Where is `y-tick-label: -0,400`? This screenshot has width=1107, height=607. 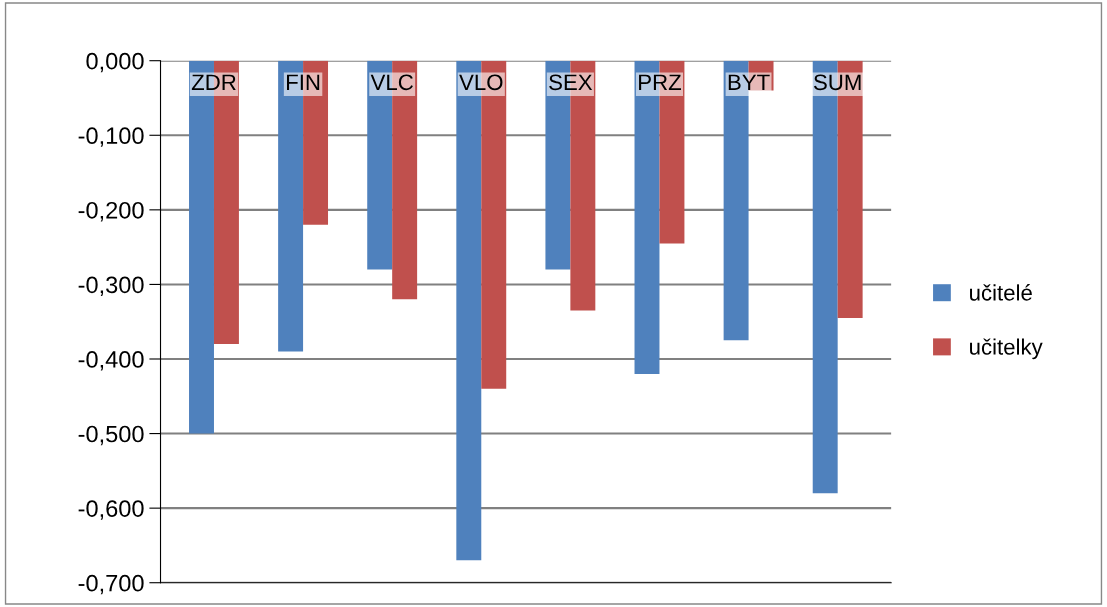 y-tick-label: -0,400 is located at coordinates (111, 361).